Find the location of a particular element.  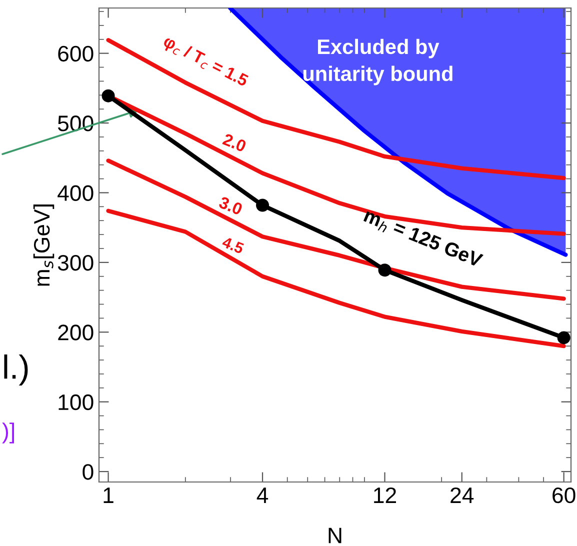

y-tick-label: 300 is located at coordinates (76, 262).